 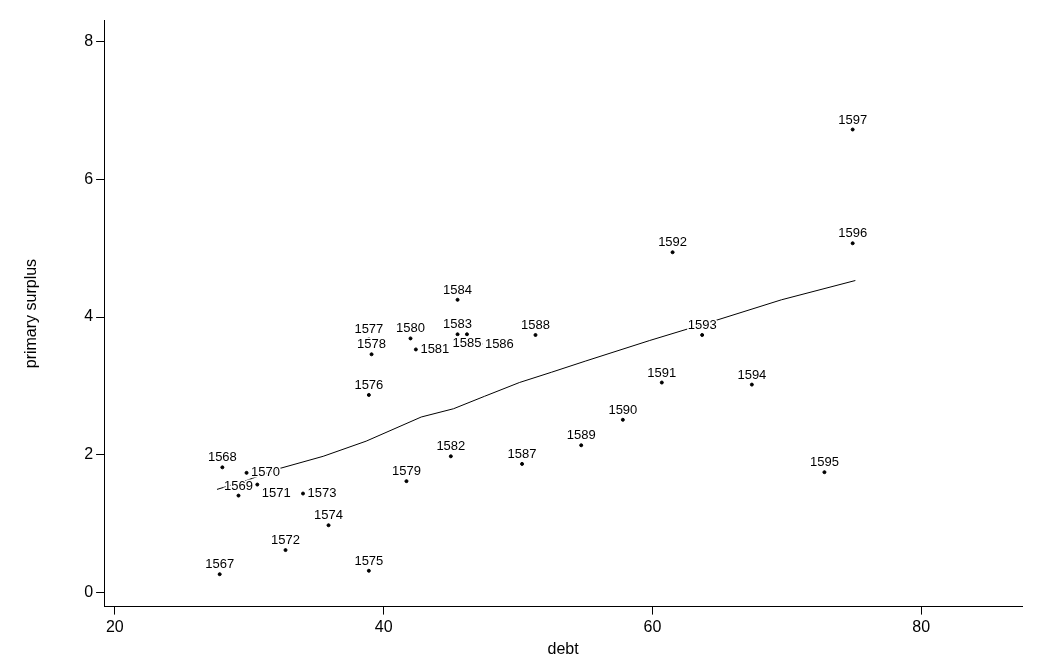 I want to click on y-tick-label: 0, so click(x=89, y=592).